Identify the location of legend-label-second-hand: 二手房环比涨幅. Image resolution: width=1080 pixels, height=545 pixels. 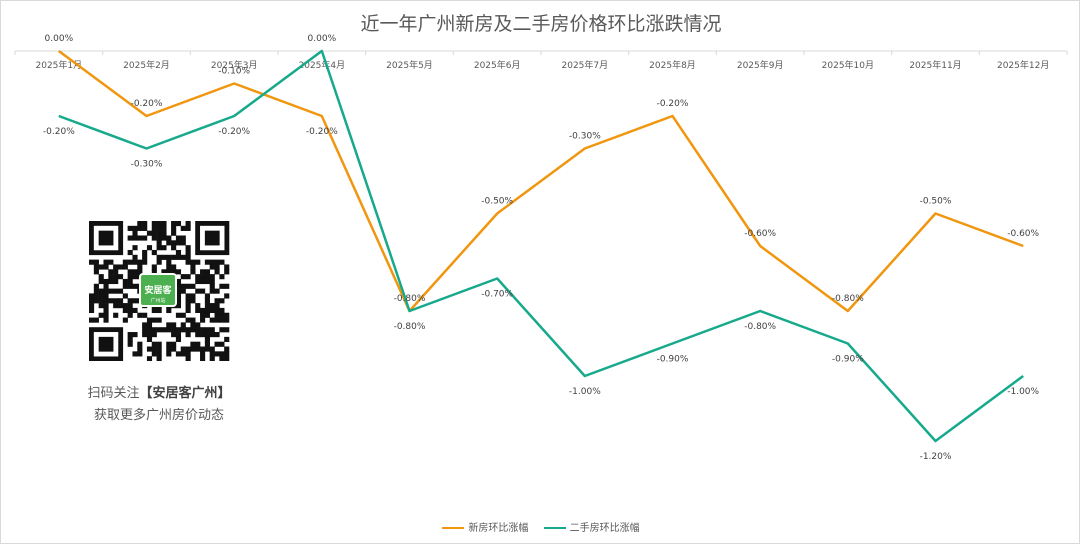
(604, 528).